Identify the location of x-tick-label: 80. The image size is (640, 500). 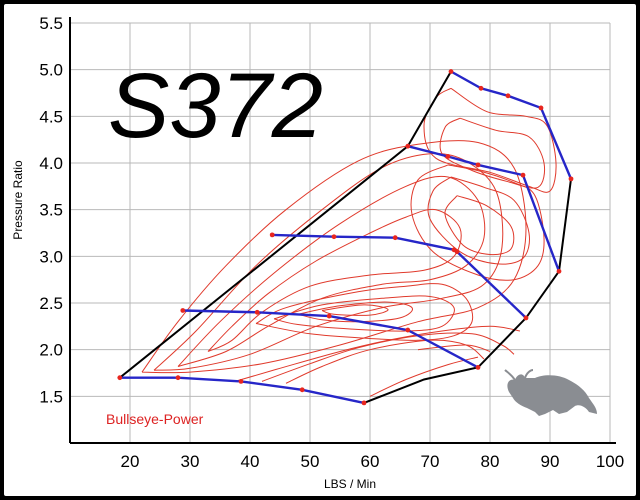
(490, 461).